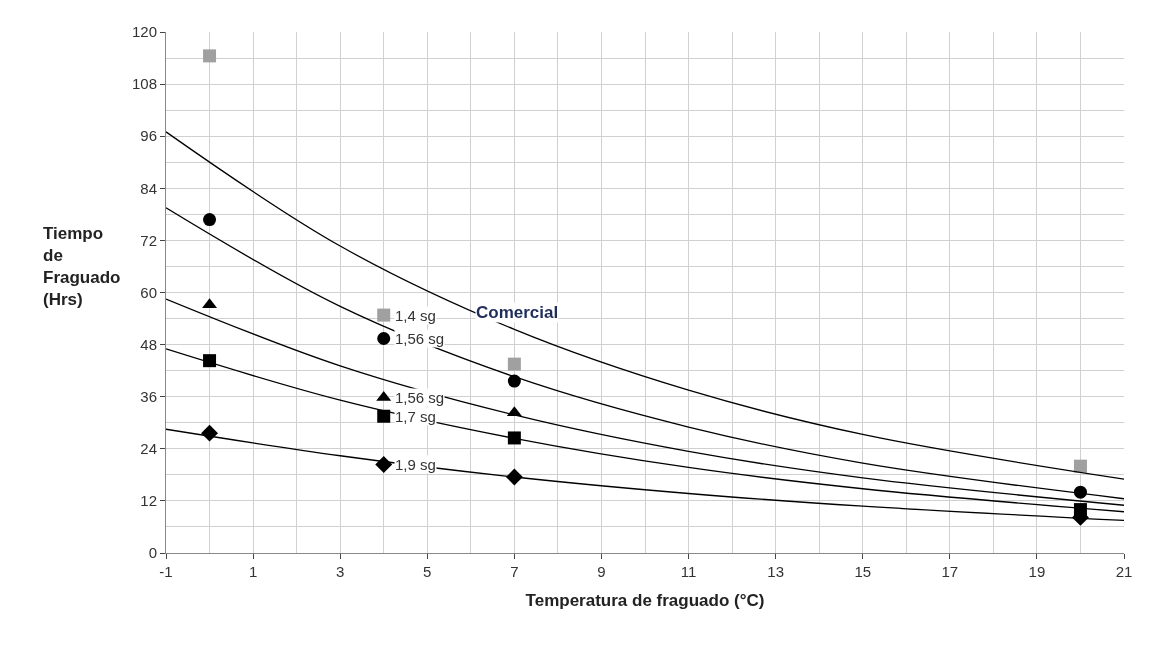  Describe the element at coordinates (148, 188) in the screenshot. I see `y-tick-label: 84` at that location.